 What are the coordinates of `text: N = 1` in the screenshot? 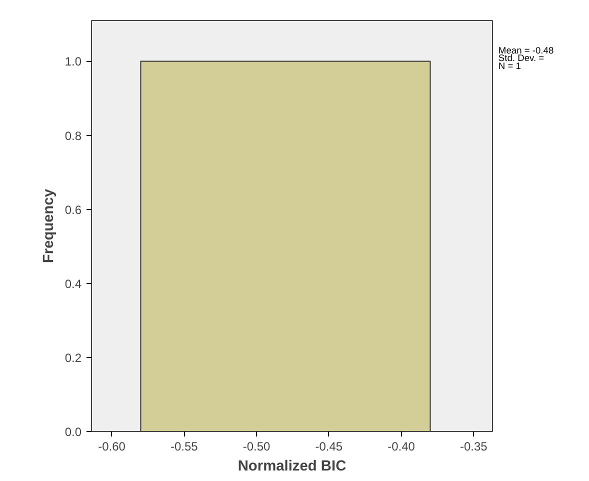 It's located at (509, 65).